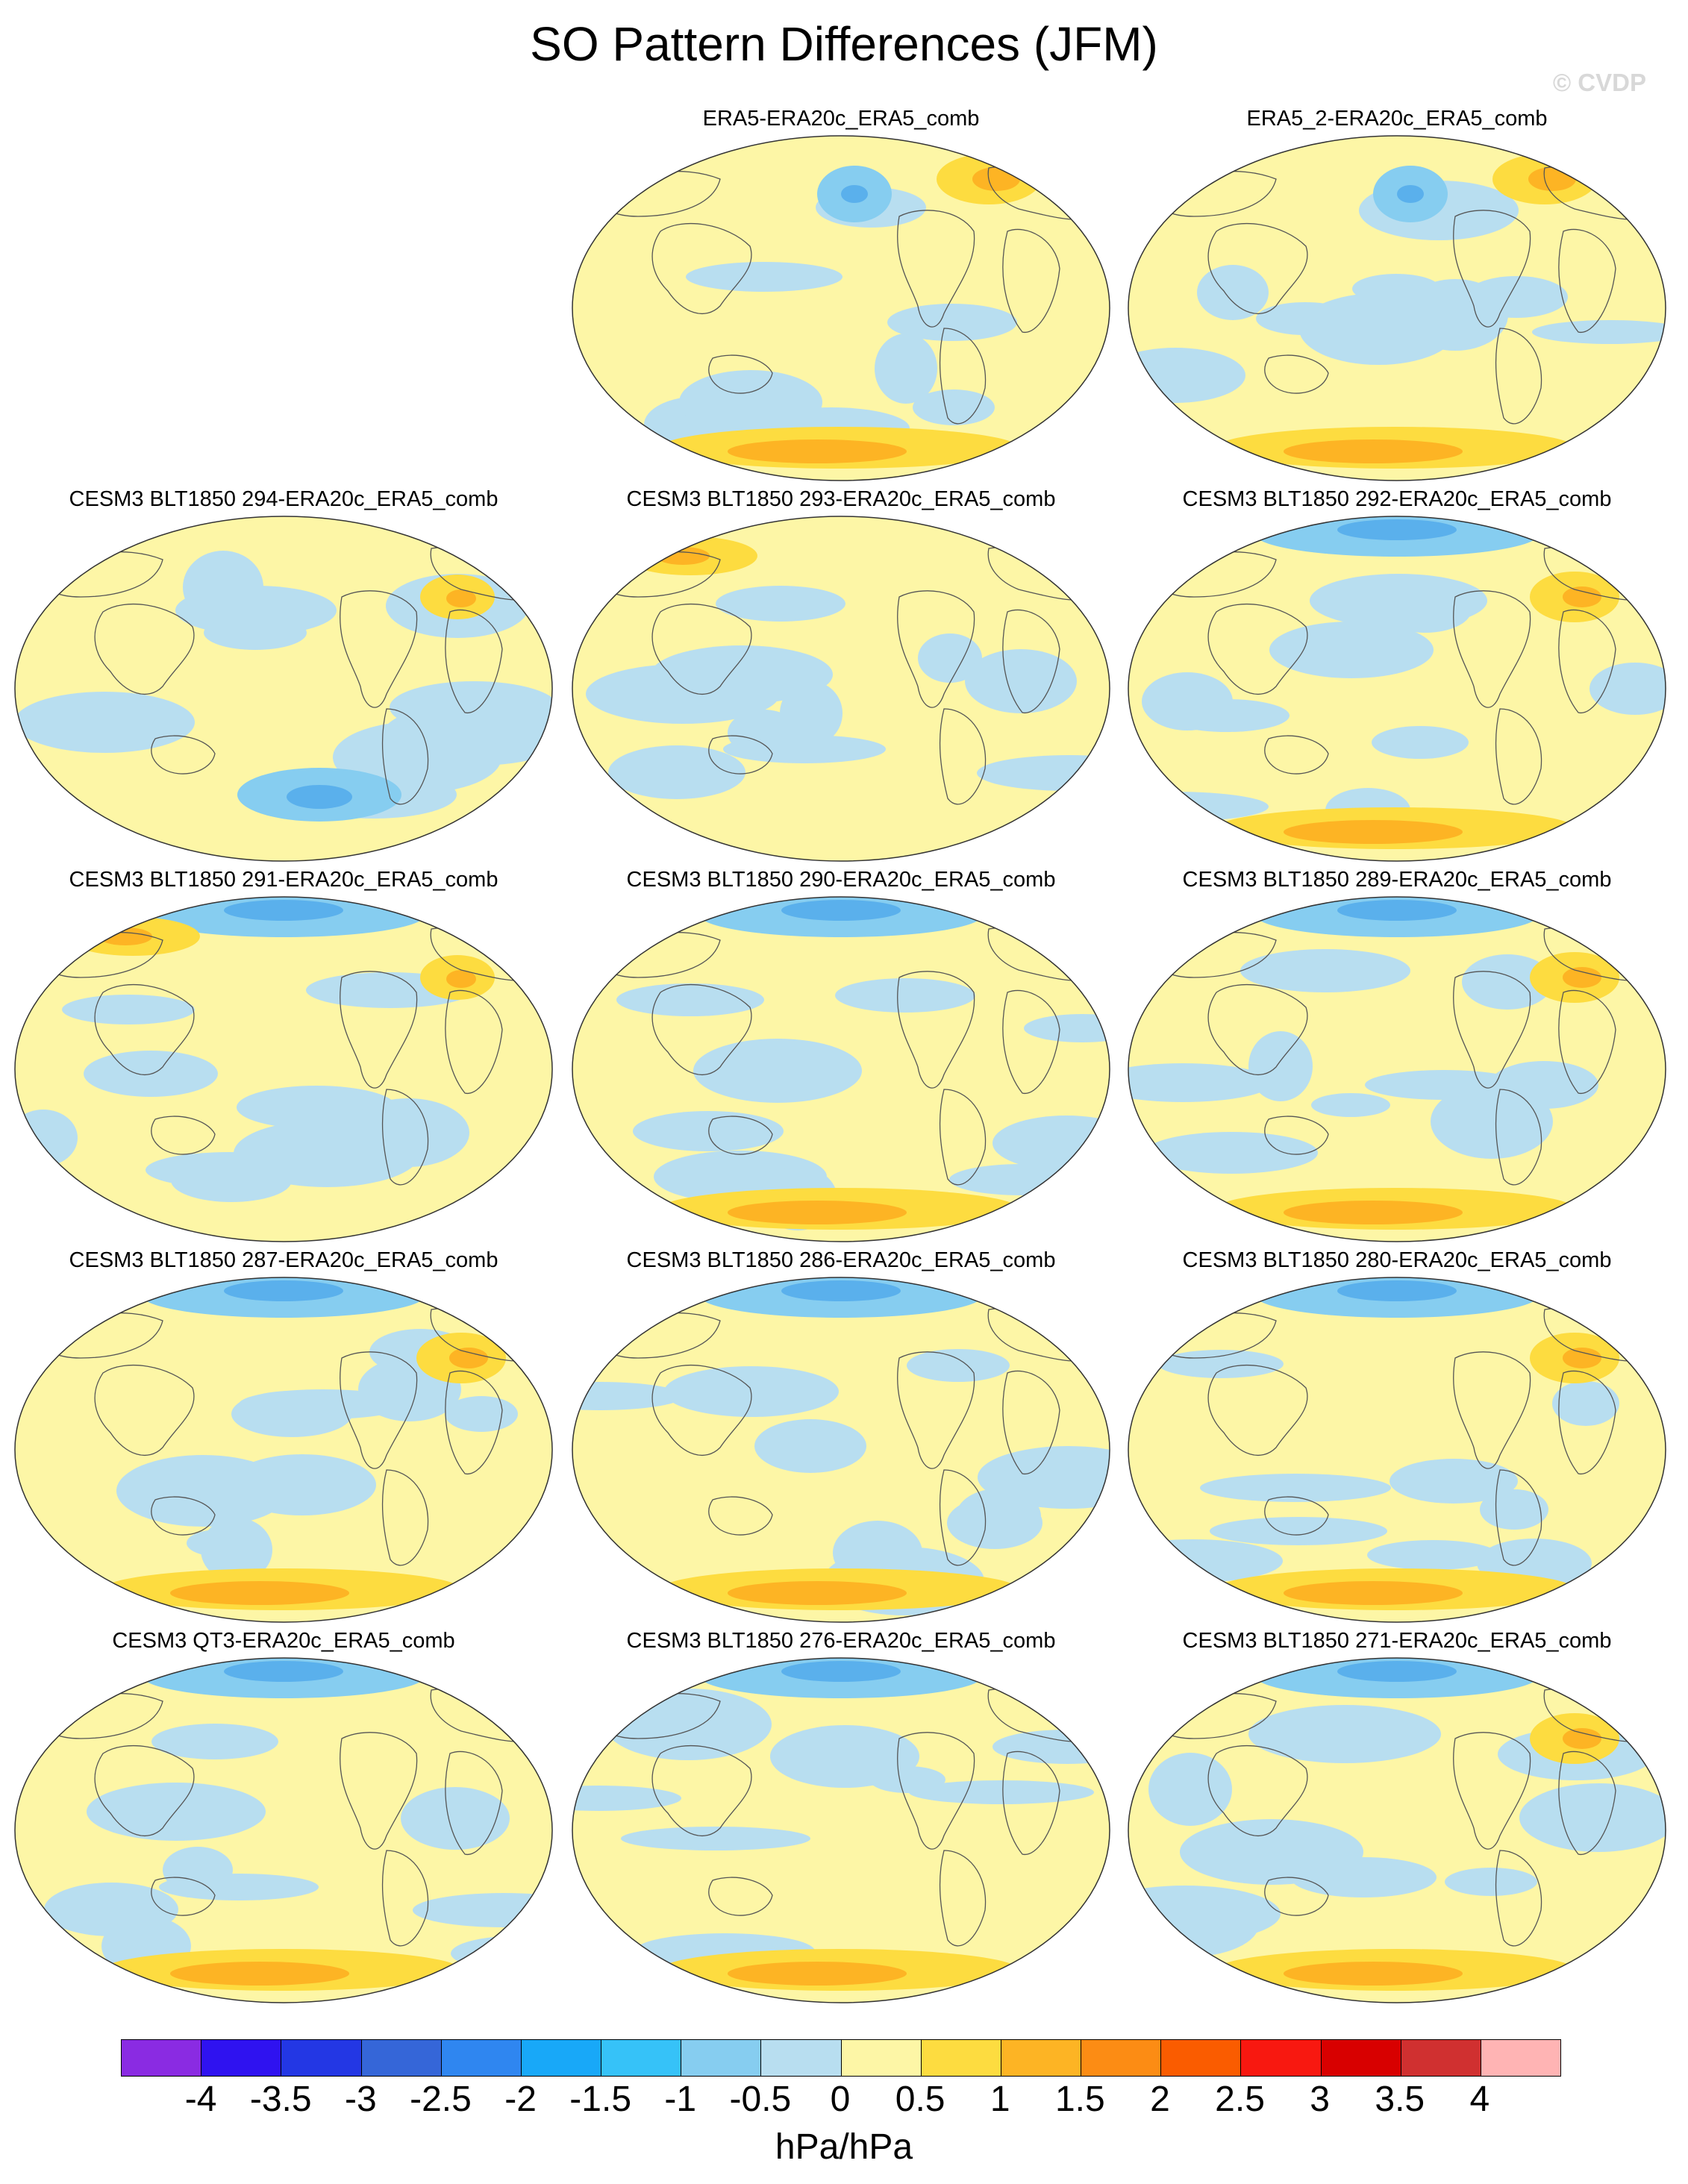 The image size is (1688, 2184). What do you see at coordinates (200, 2099) in the screenshot?
I see `colorbar-tick-label: -4` at bounding box center [200, 2099].